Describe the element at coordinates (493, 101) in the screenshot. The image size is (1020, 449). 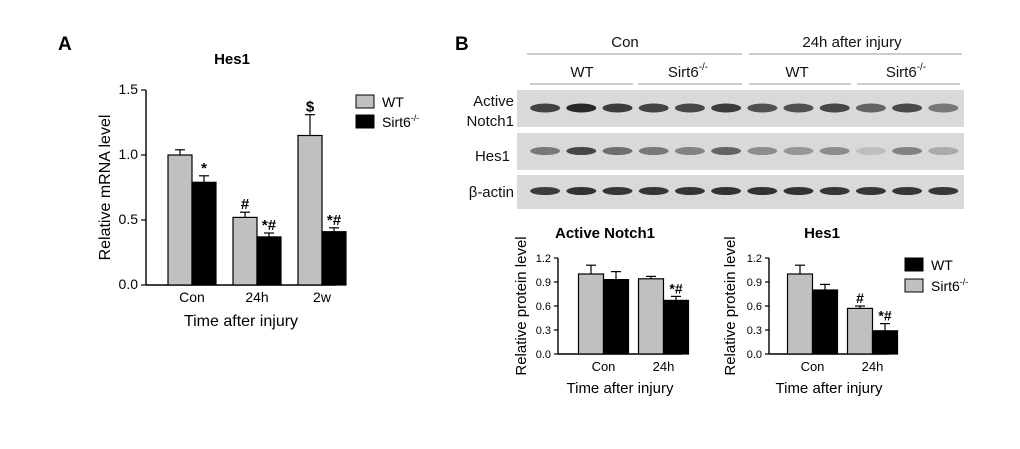
I see `blot-row-label-notch1-line1: Active` at that location.